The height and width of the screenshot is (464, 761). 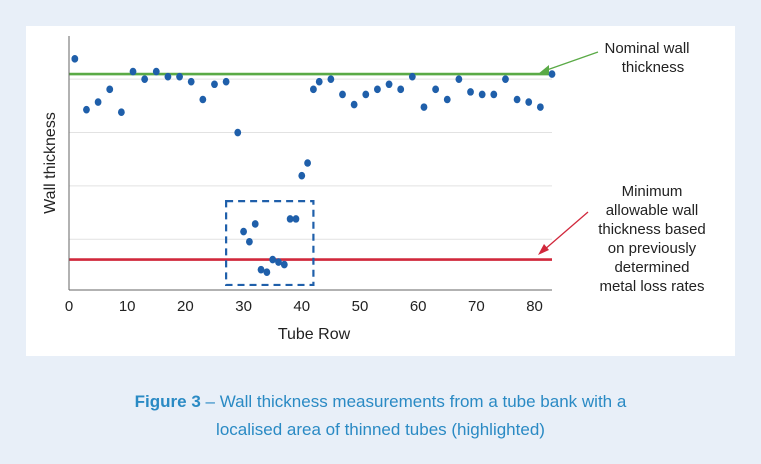 What do you see at coordinates (566, 231) in the screenshot?
I see `minimum-arrow-shaft` at bounding box center [566, 231].